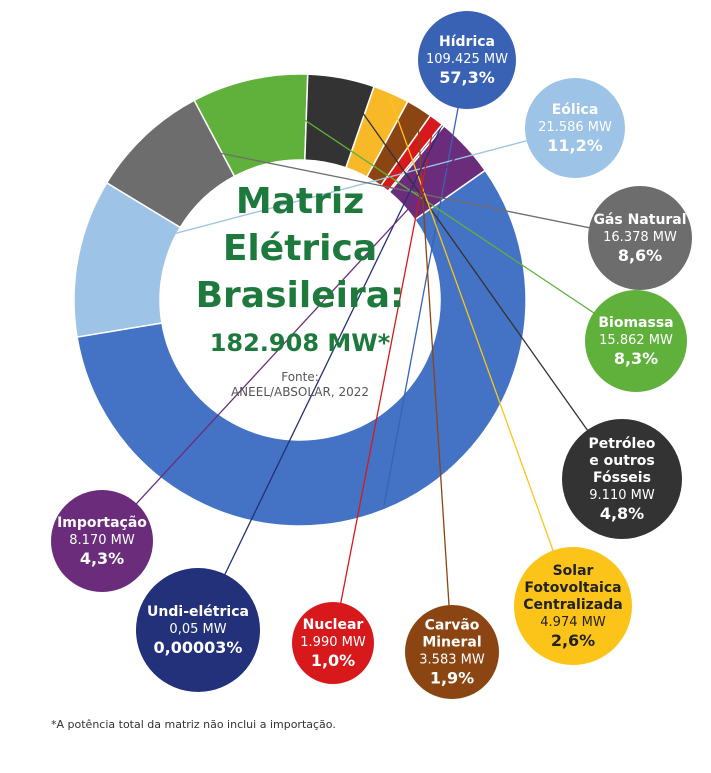  What do you see at coordinates (198, 612) in the screenshot?
I see `label-name-undi-eletrica: Undi-elétrica` at bounding box center [198, 612].